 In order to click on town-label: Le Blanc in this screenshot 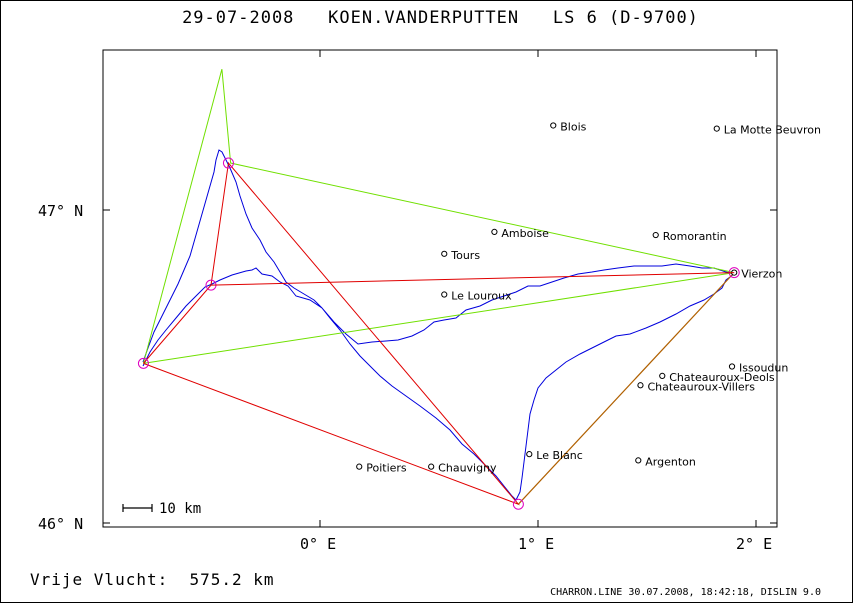, I will do `click(559, 455)`.